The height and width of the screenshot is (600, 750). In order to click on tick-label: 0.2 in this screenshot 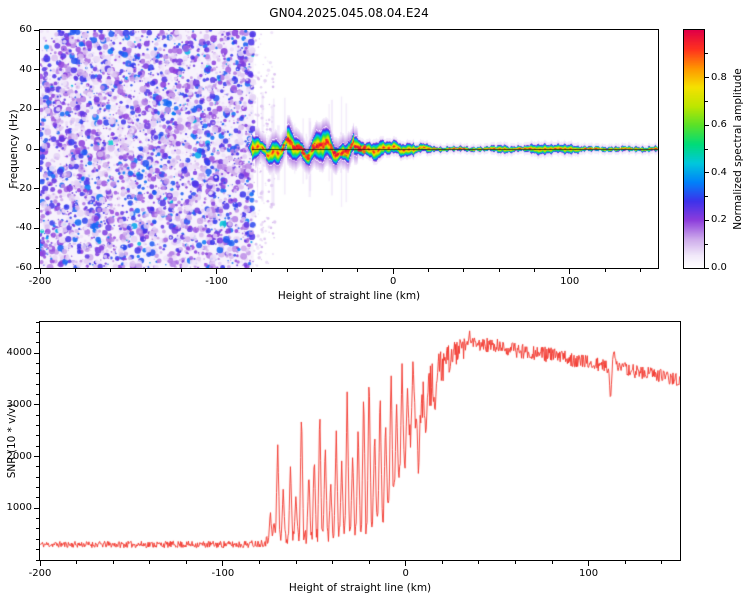, I will do `click(719, 220)`.